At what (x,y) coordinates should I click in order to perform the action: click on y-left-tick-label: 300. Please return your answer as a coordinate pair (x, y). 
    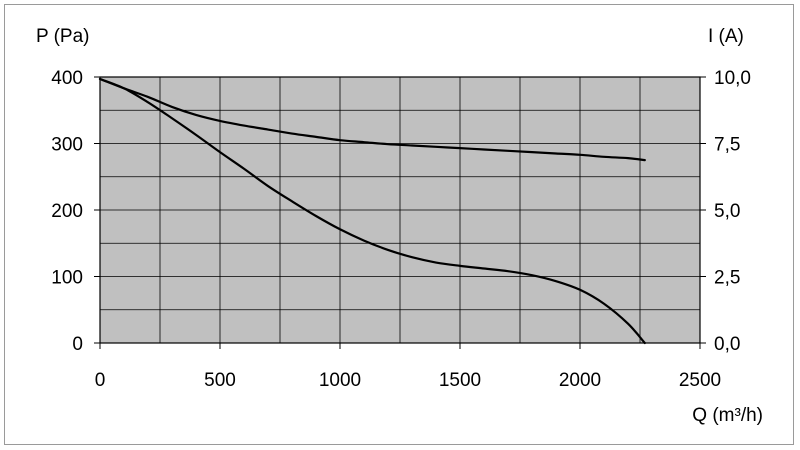
    Looking at the image, I should click on (67, 145).